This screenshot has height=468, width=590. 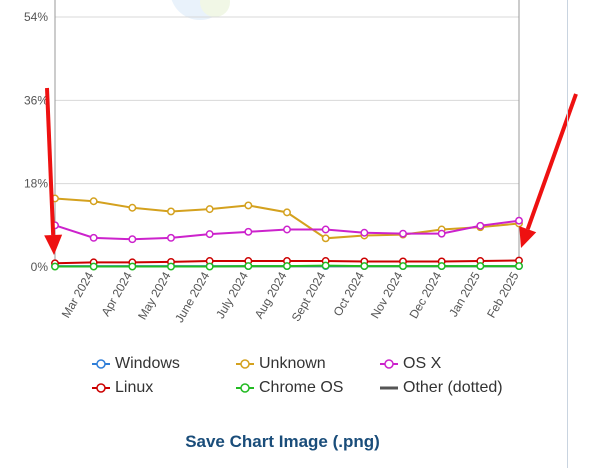 I want to click on annotation-arrow, so click(x=53, y=171).